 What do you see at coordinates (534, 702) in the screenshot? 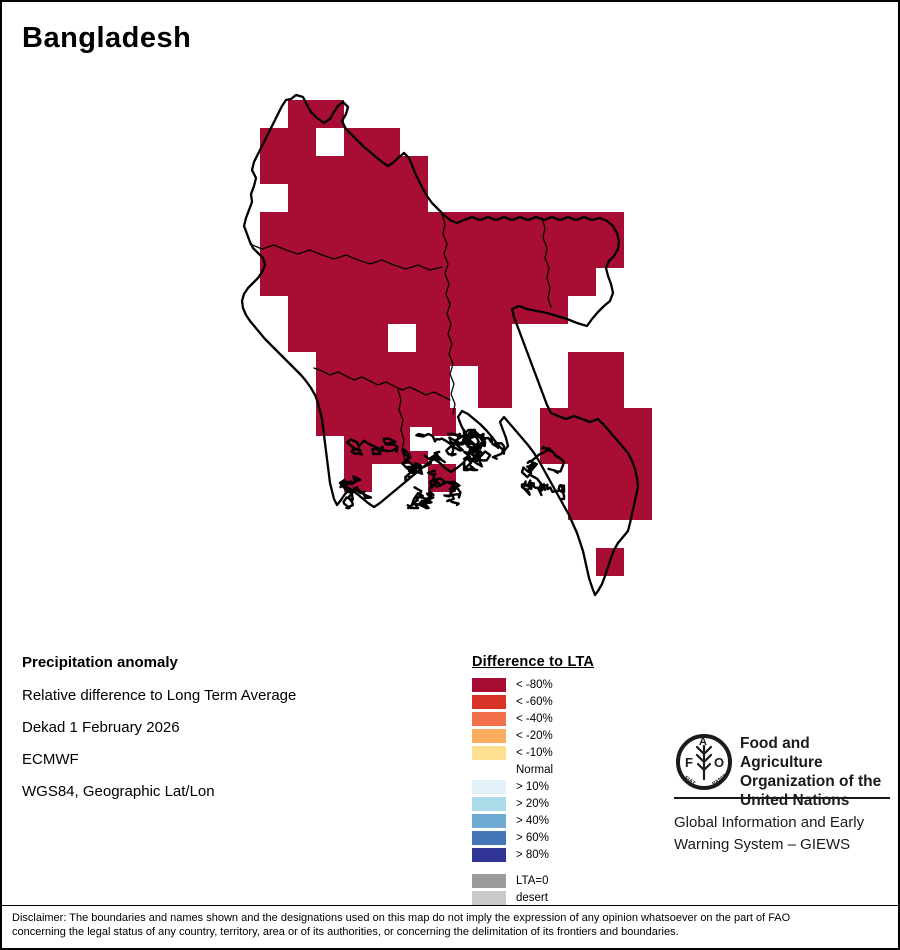
I see `legend-label: < -60%` at bounding box center [534, 702].